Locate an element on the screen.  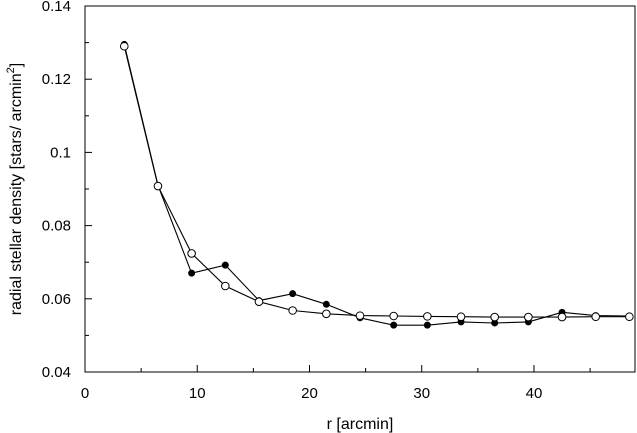
y-tick-label: 0.1 is located at coordinates (60, 152).